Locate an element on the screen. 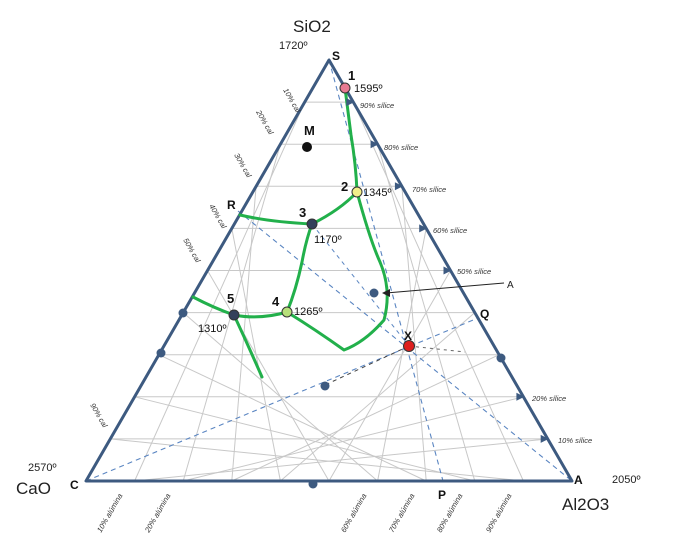  alumina-label-10: 10% alúmina is located at coordinates (109, 513).